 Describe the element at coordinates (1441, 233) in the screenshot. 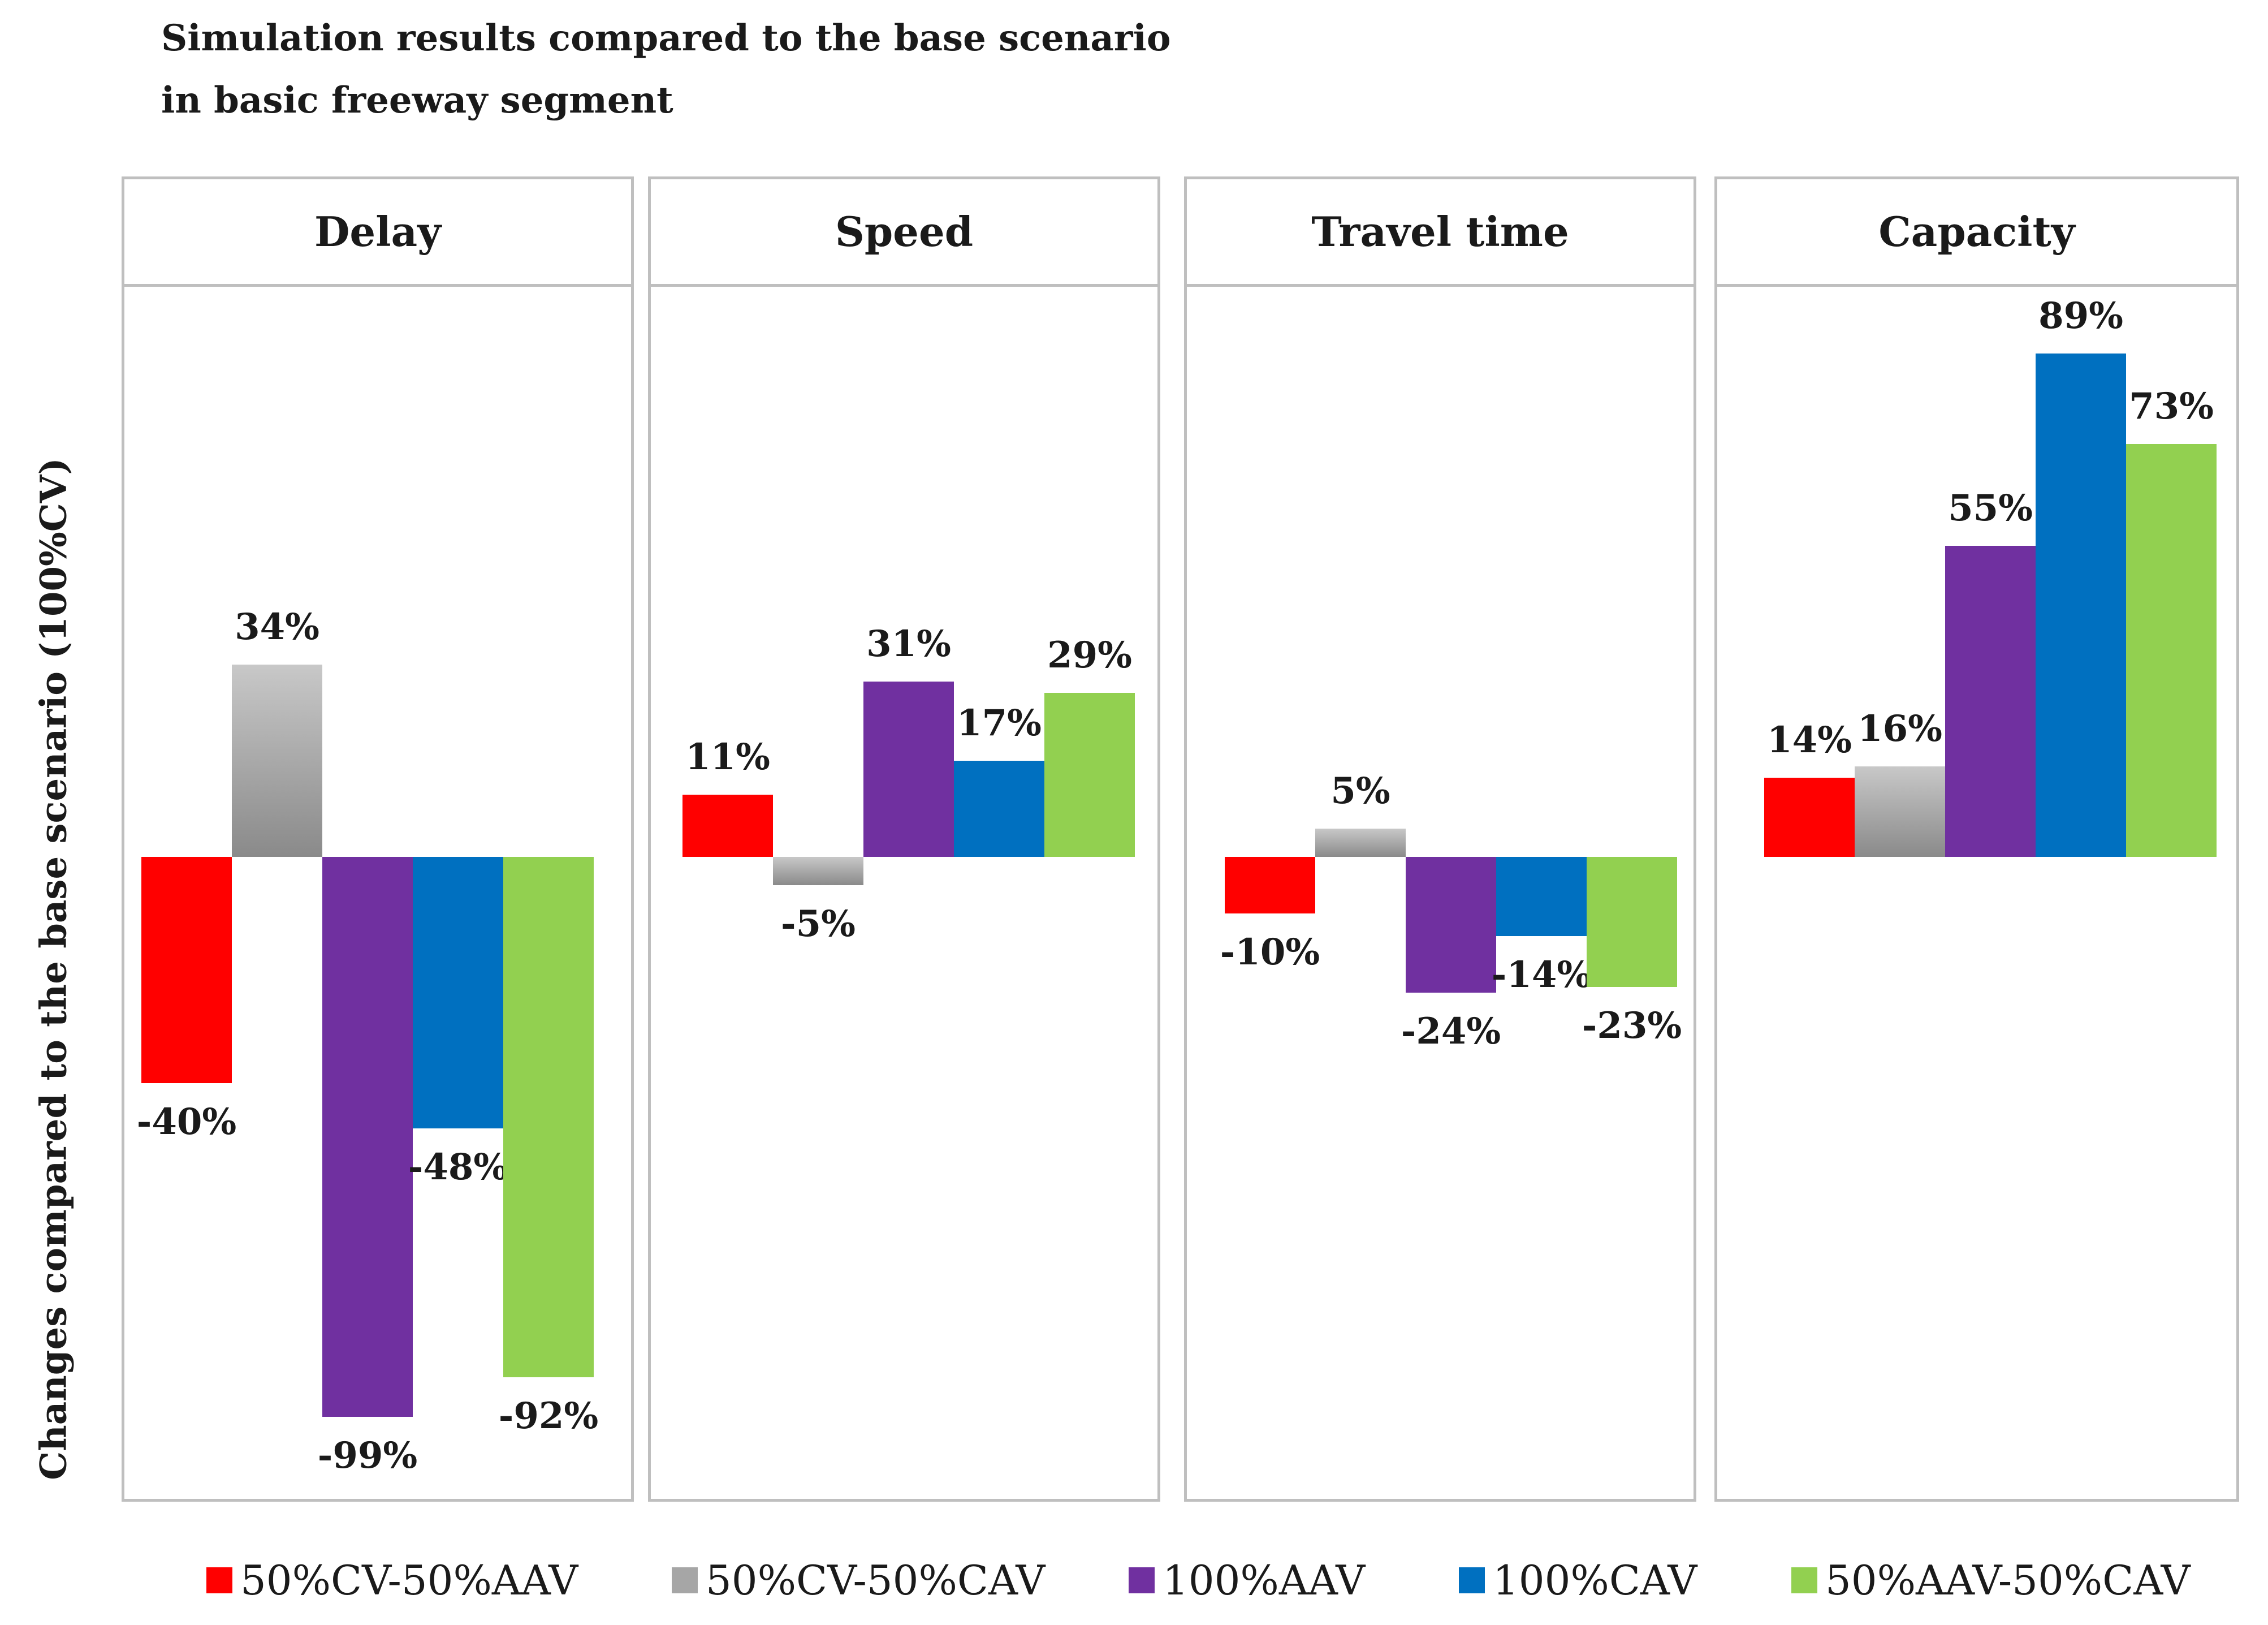

I see `panel-title: Travel time` at that location.